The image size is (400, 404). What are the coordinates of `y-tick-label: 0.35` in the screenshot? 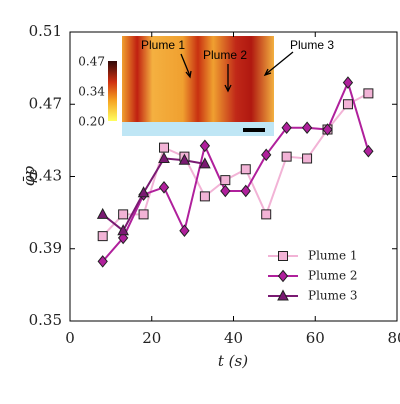 It's located at (45, 320).